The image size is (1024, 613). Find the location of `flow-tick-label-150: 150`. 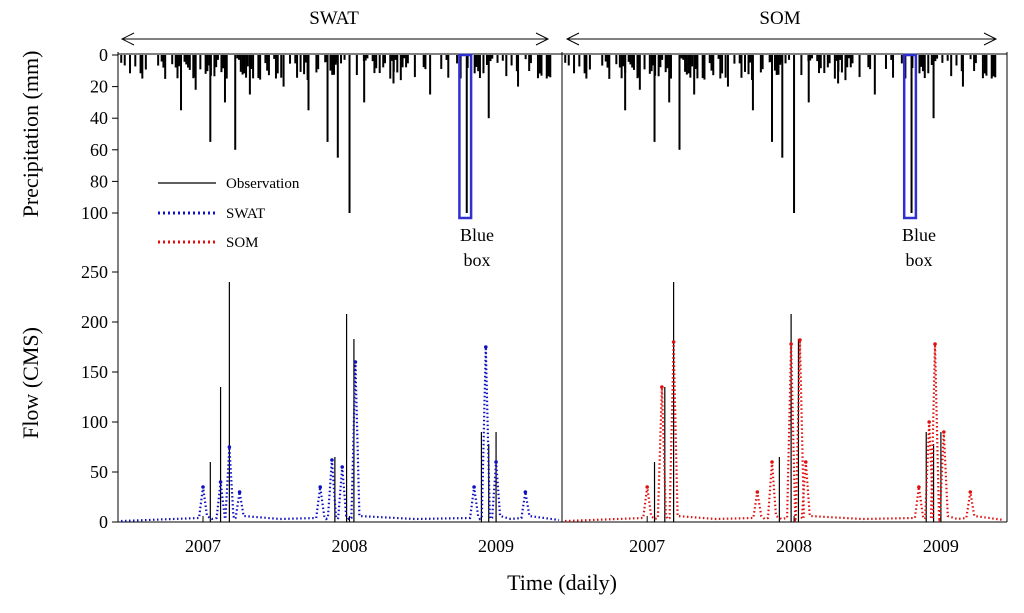

flow-tick-label-150: 150 is located at coordinates (94, 372).